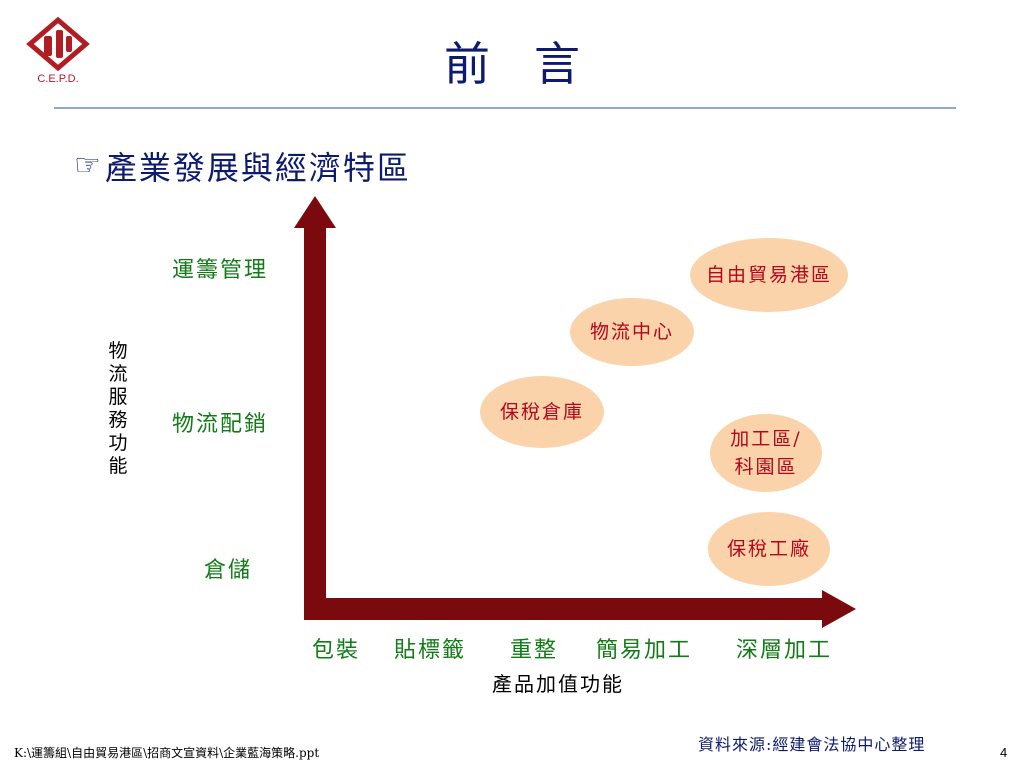 The image size is (1024, 768). What do you see at coordinates (766, 453) in the screenshot?
I see `zone-export-processing: 加工區/ 科園區` at bounding box center [766, 453].